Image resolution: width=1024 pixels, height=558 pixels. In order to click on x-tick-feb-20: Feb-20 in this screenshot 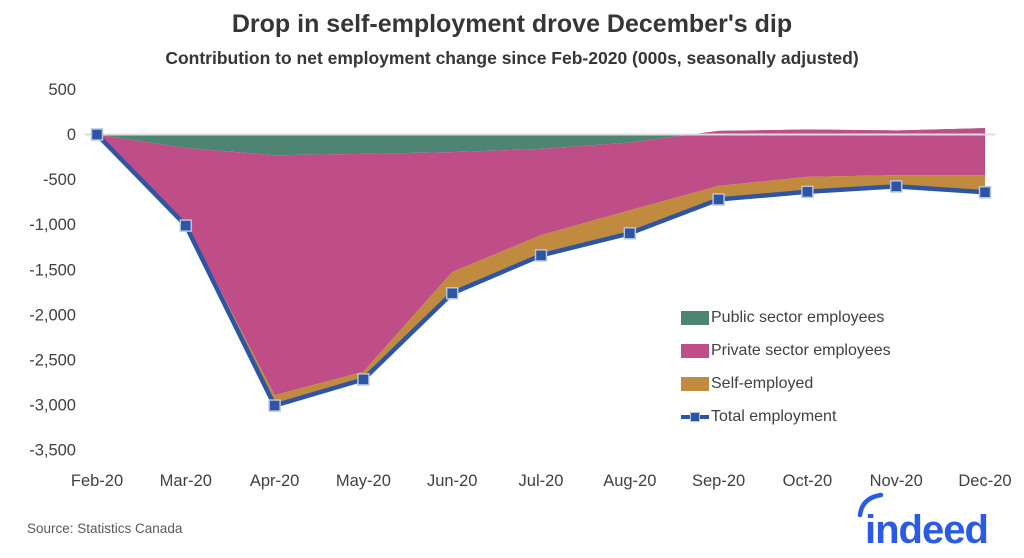, I will do `click(97, 481)`.